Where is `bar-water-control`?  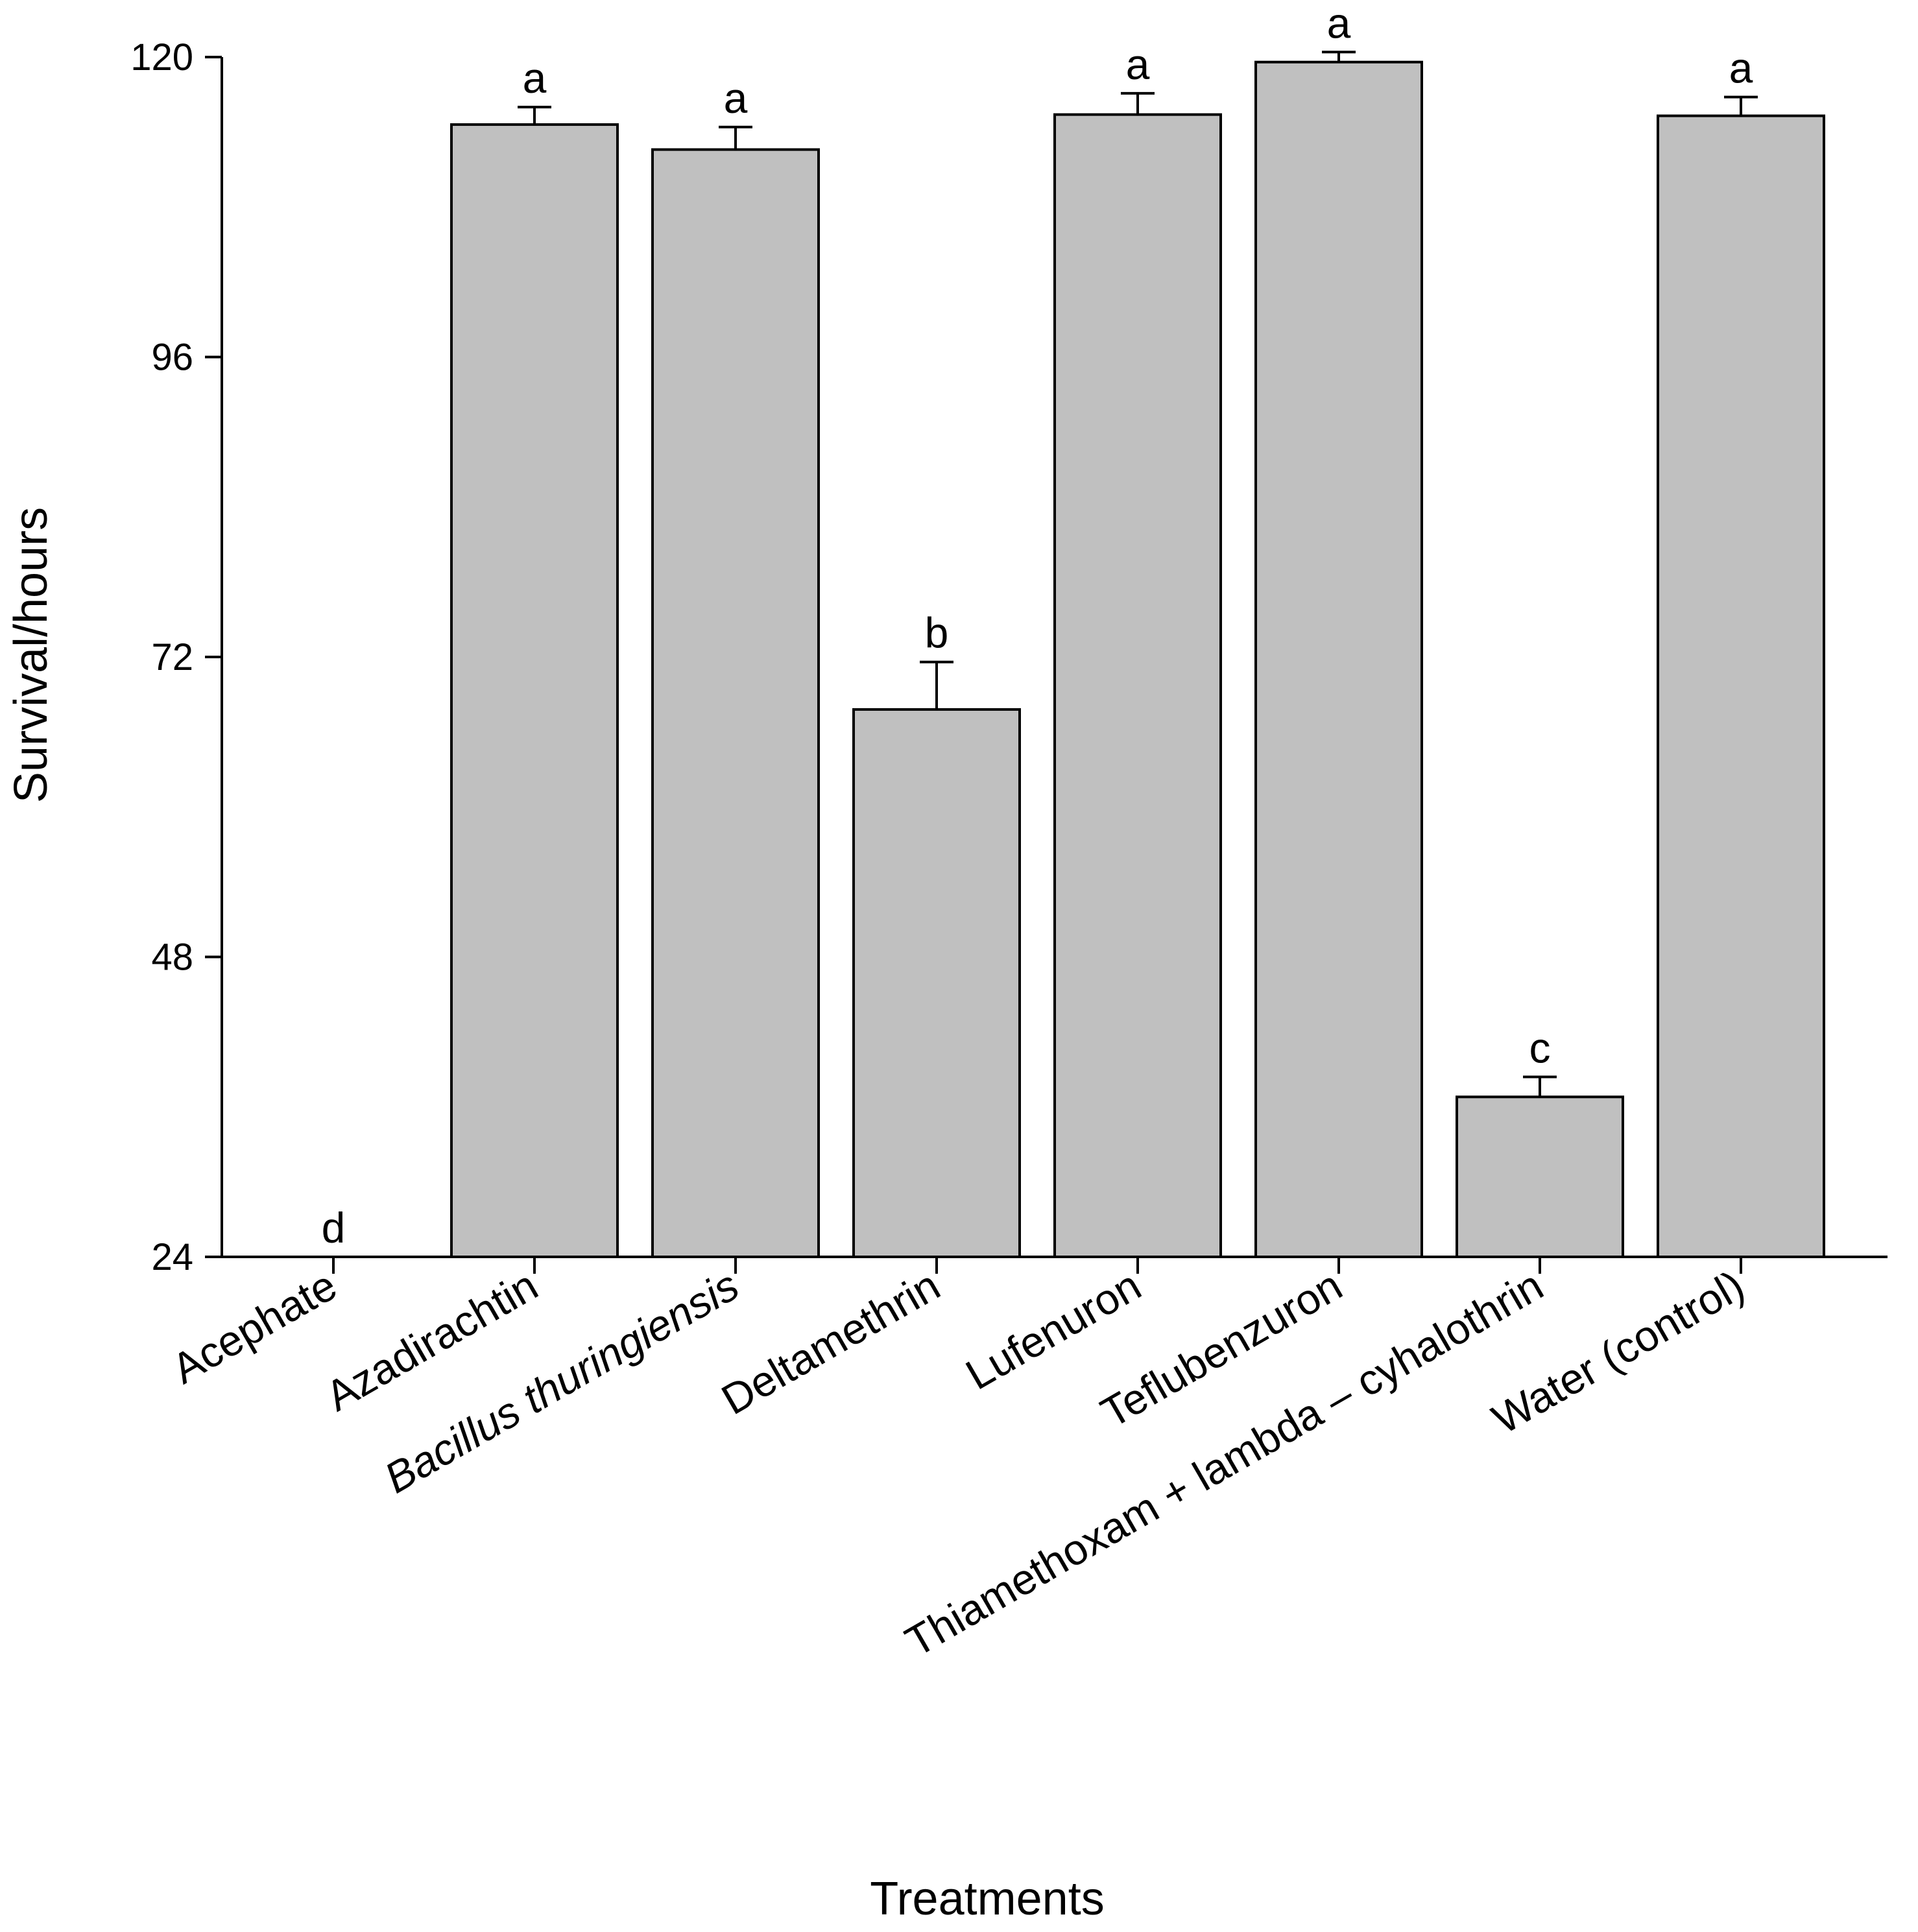
bar-water-control is located at coordinates (1741, 686).